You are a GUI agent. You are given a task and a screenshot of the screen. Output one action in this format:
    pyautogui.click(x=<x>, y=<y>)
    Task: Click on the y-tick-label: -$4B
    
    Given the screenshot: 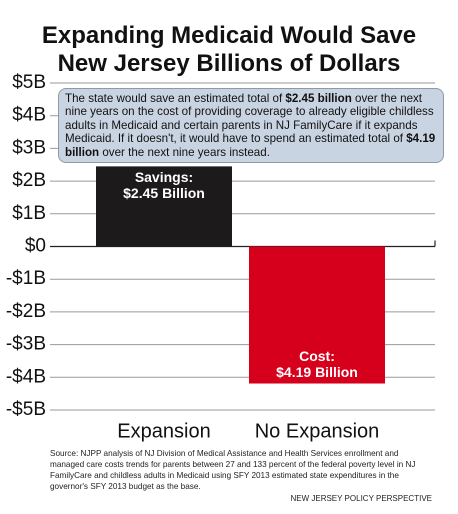 What is the action you would take?
    pyautogui.click(x=26, y=376)
    